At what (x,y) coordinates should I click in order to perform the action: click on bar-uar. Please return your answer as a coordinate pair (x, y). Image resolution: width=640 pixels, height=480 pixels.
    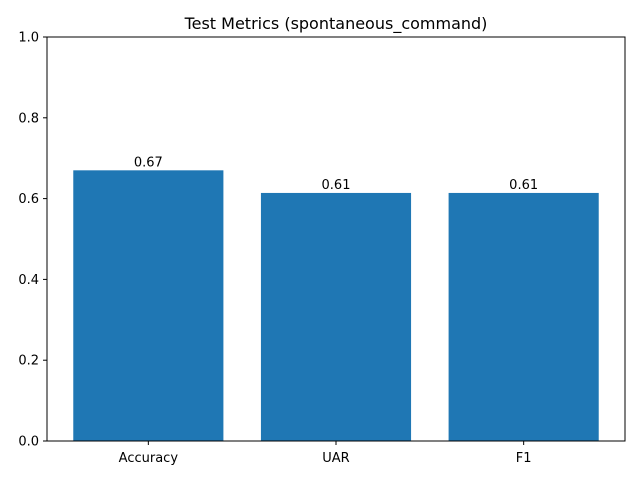
    Looking at the image, I should click on (336, 316).